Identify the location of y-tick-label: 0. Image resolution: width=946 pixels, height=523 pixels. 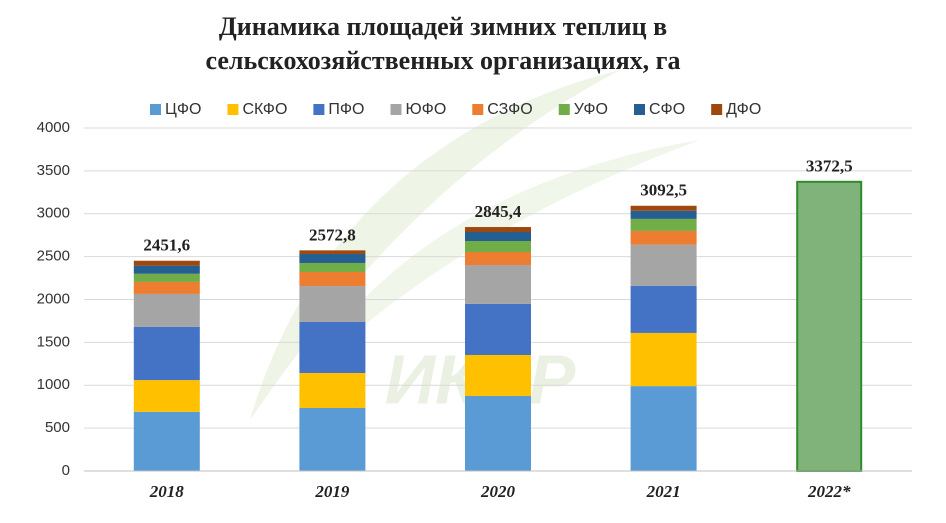
(66, 470).